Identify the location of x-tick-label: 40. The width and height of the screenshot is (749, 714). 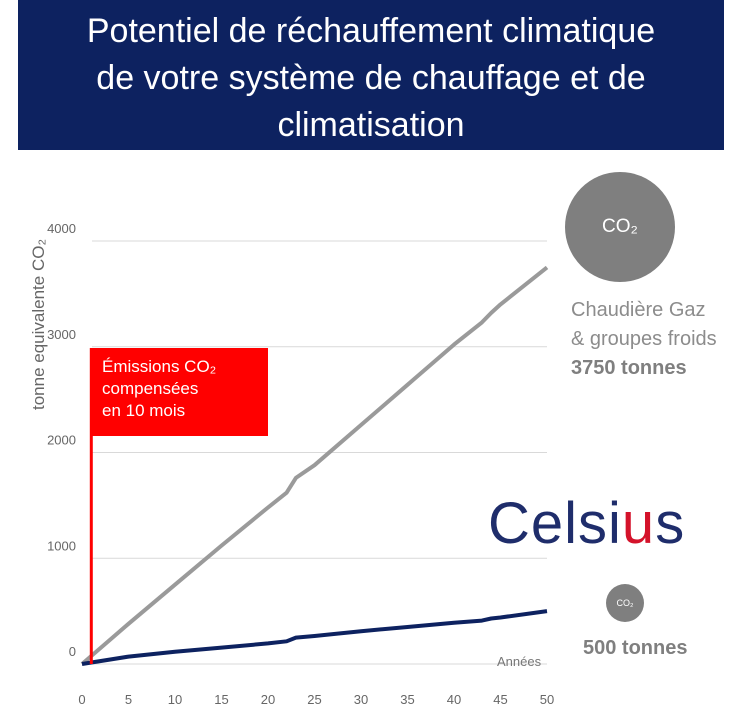
(454, 699).